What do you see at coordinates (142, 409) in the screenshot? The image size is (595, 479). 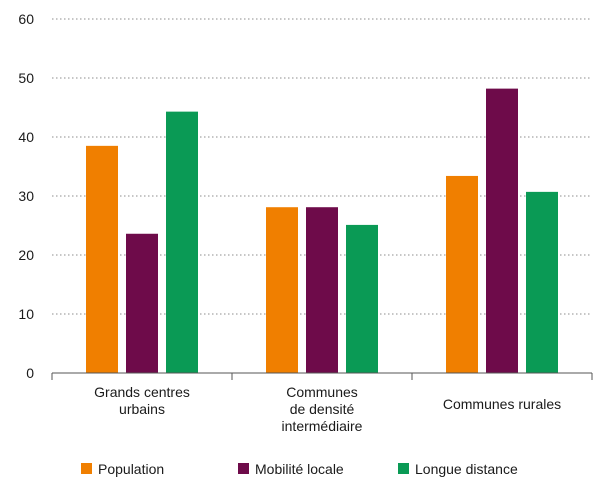 I see `category-label: urbains` at bounding box center [142, 409].